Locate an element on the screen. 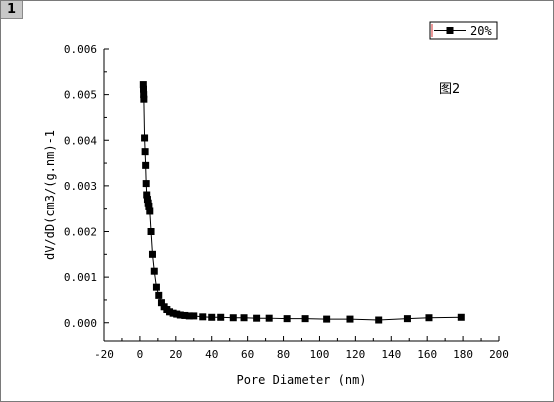 The height and width of the screenshot is (402, 554). y-tick-label: 0.003 is located at coordinates (80, 186).